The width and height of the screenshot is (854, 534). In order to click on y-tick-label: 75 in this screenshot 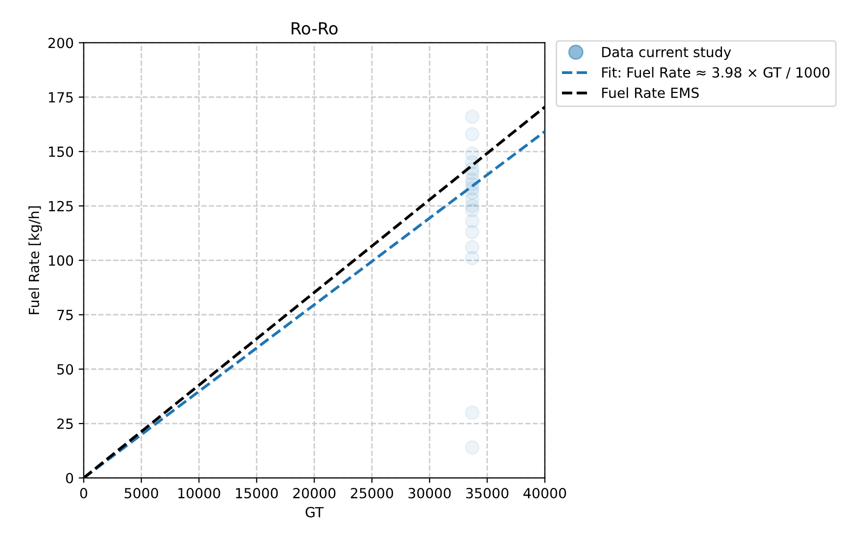, I will do `click(65, 315)`.